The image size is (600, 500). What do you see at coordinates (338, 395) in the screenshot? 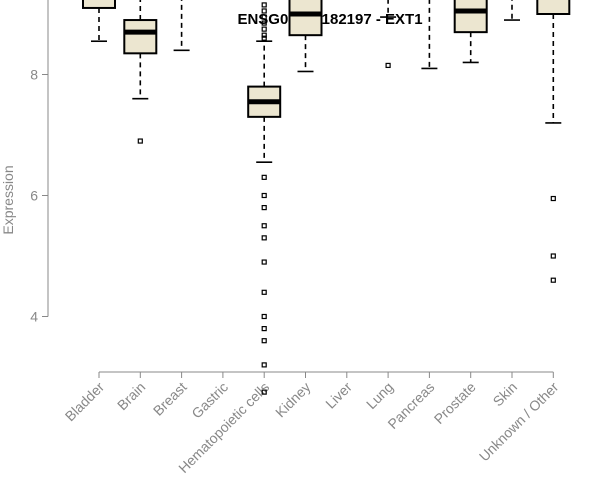
I see `x-tick-label: Liver` at bounding box center [338, 395].